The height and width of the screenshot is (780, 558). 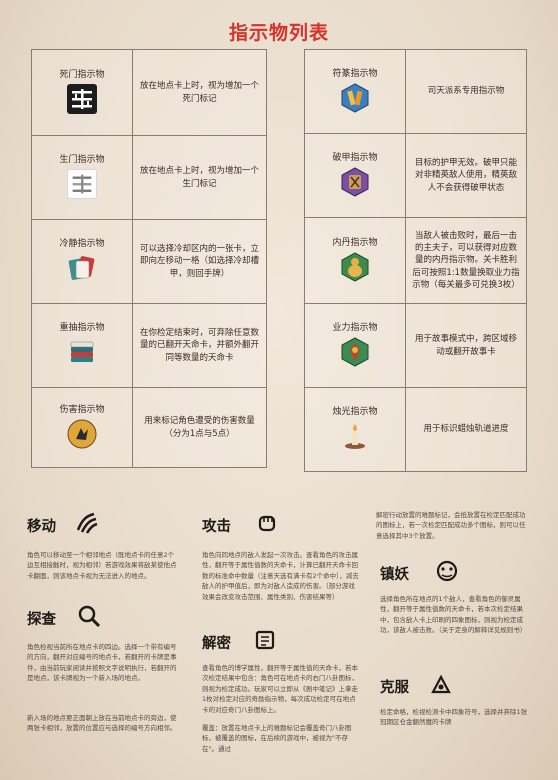 I want to click on page-title: 指示物列表, so click(x=278, y=33).